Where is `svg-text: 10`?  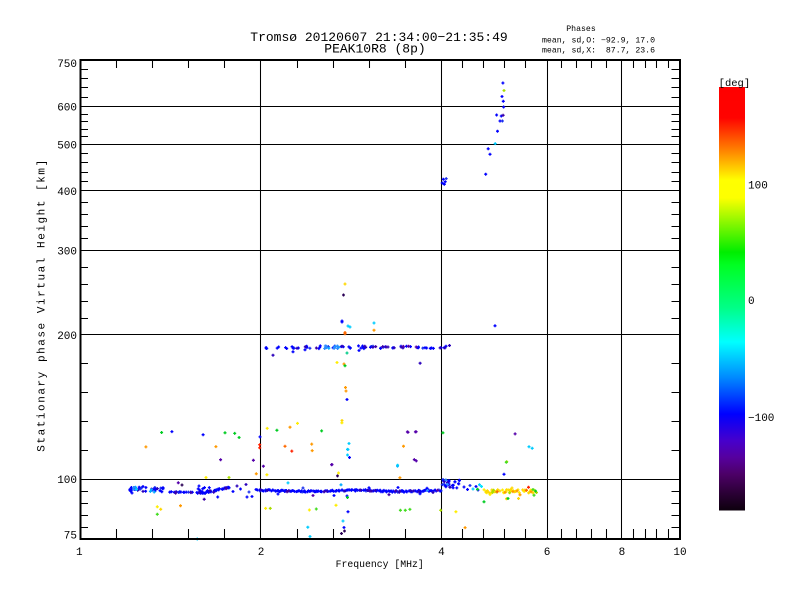
svg-text: 10 is located at coordinates (679, 553).